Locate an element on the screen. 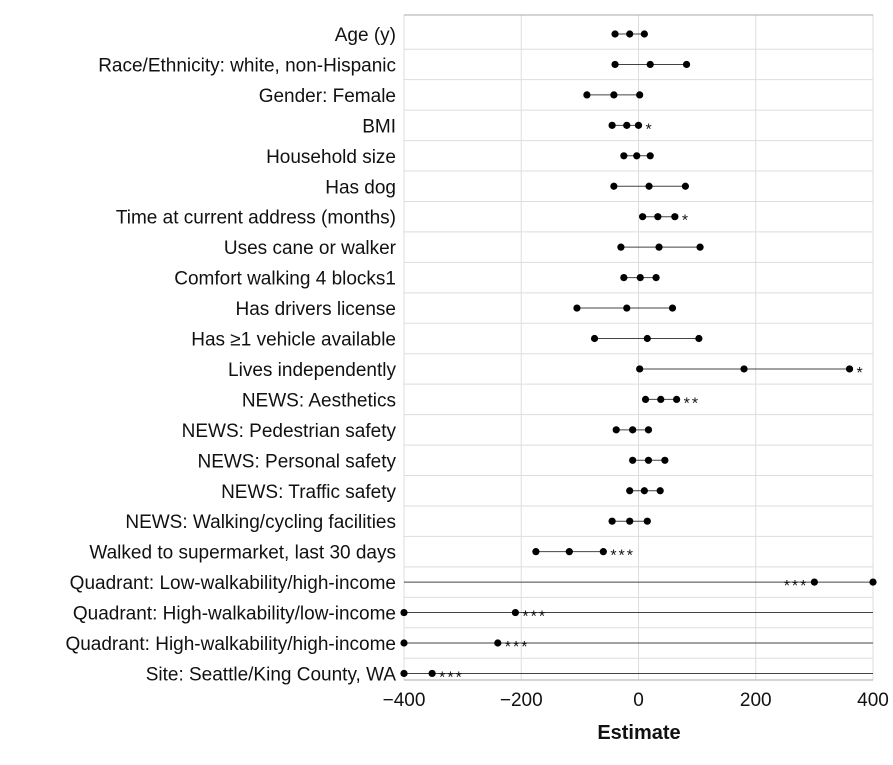 This screenshot has width=893, height=765. row-label: NEWS: Aesthetics is located at coordinates (319, 400).